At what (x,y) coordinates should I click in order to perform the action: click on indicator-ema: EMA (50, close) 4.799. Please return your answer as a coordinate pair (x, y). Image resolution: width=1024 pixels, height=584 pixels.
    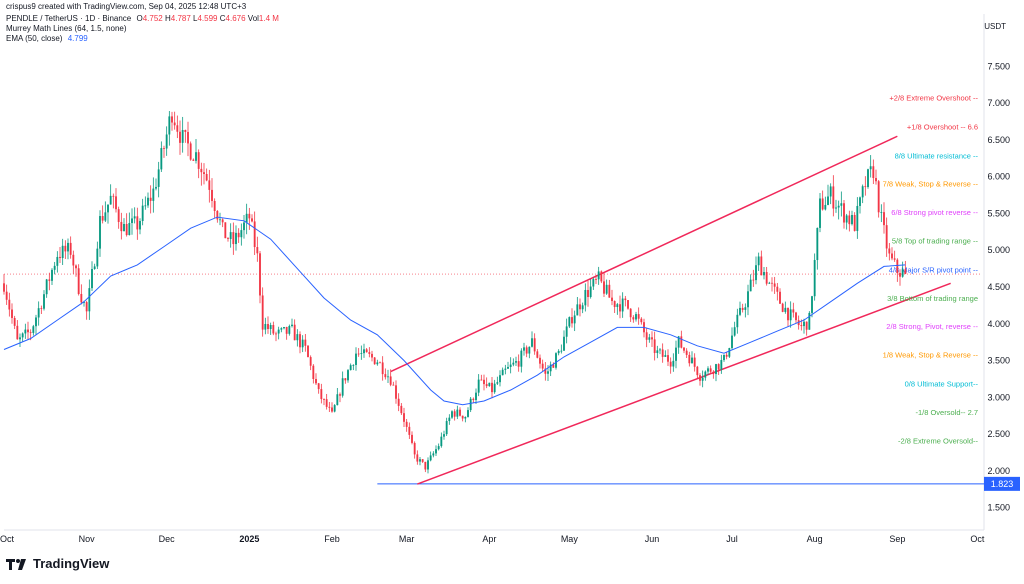
    Looking at the image, I should click on (47, 38).